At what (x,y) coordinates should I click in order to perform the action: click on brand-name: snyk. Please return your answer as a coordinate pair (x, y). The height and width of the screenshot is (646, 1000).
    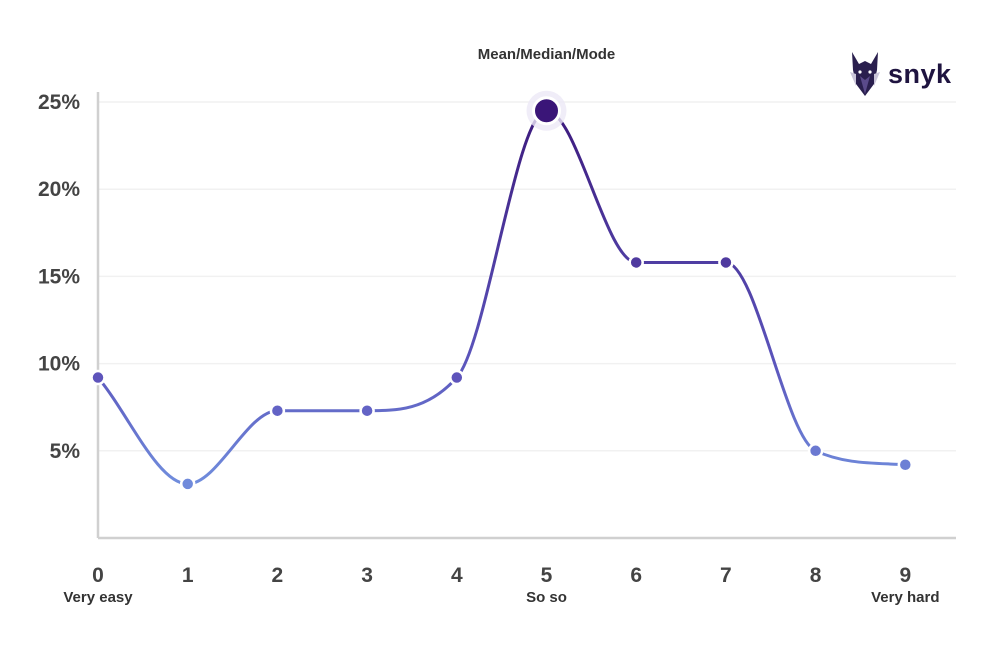
    Looking at the image, I should click on (920, 73).